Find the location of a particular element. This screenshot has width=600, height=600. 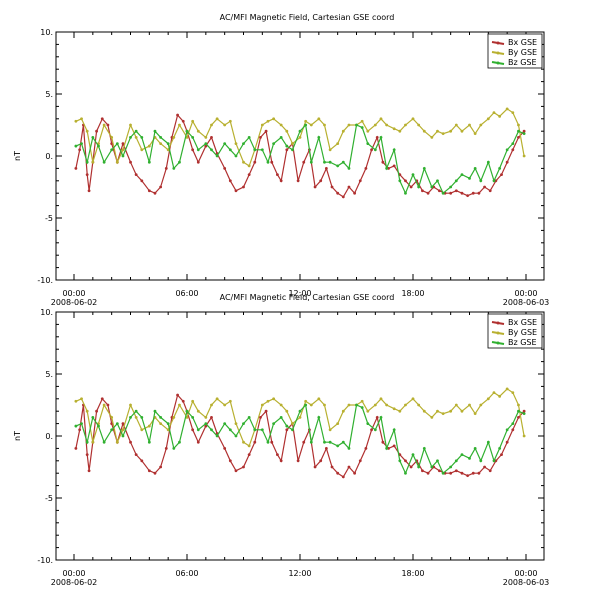

x-tick-label: 00:00 is located at coordinates (73, 573).